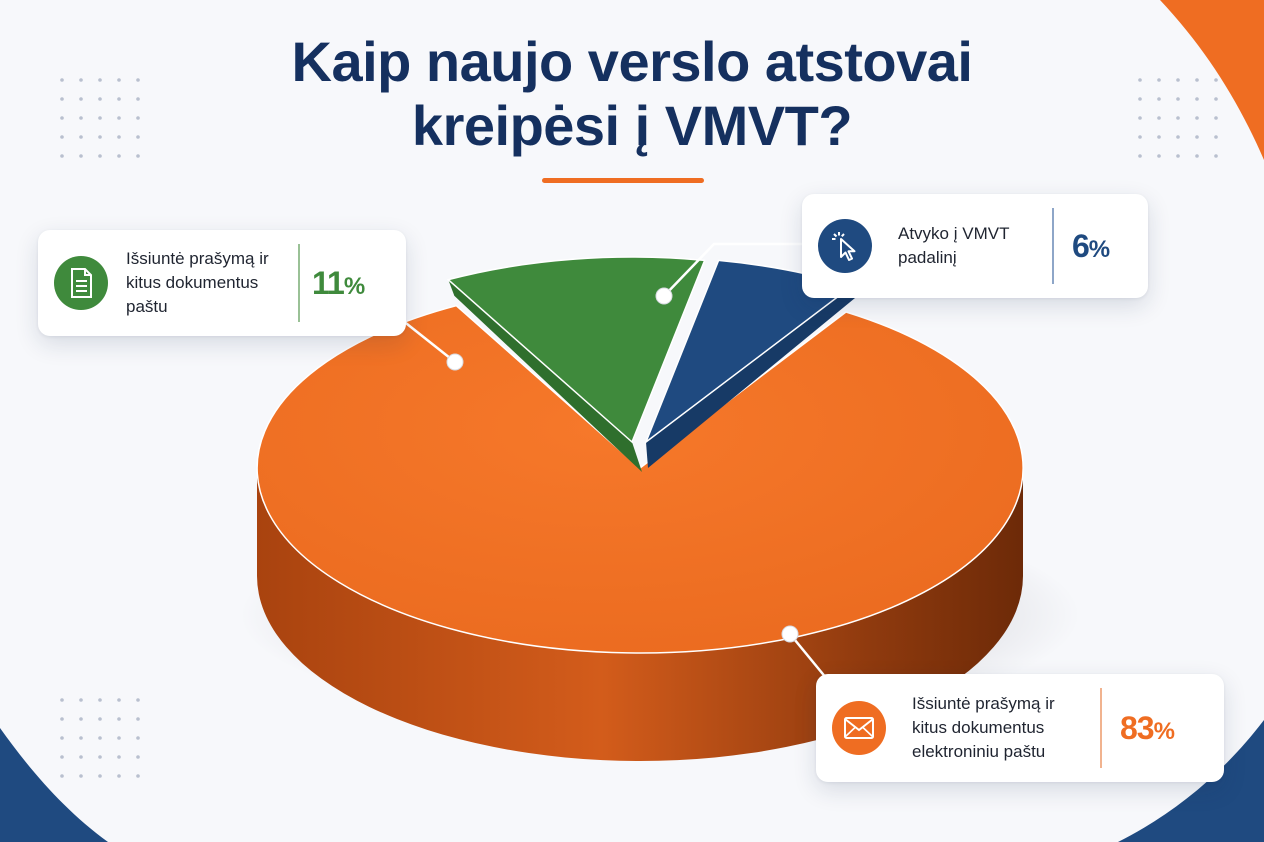  What do you see at coordinates (54, 785) in the screenshot?
I see `corner-blue-bottom-left` at bounding box center [54, 785].